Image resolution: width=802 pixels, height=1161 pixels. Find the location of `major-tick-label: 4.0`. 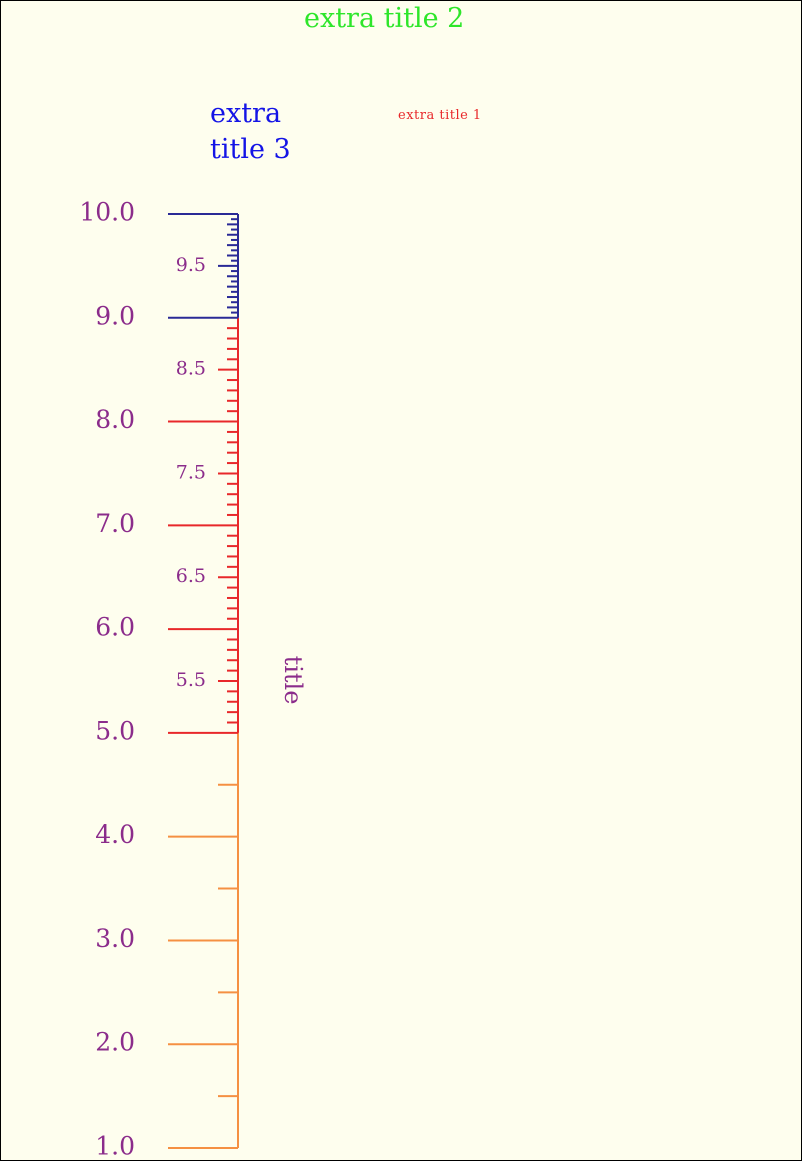

major-tick-label: 4.0 is located at coordinates (115, 834).